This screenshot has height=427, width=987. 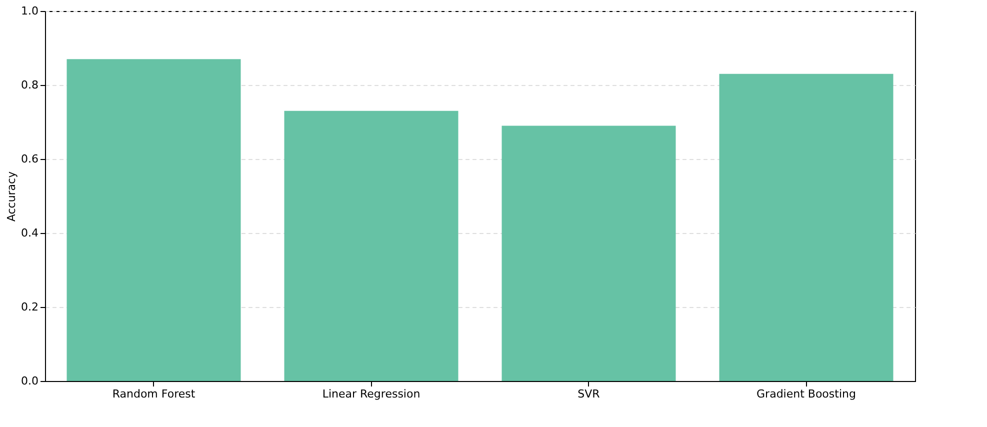 What do you see at coordinates (11, 196) in the screenshot?
I see `y-axis-title: Accuracy` at bounding box center [11, 196].